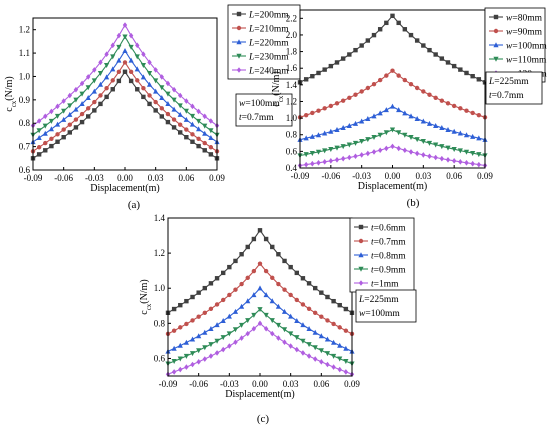 This screenshot has height=430, width=550. Describe the element at coordinates (33, 178) in the screenshot. I see `x-tick-label: -0.09` at that location.